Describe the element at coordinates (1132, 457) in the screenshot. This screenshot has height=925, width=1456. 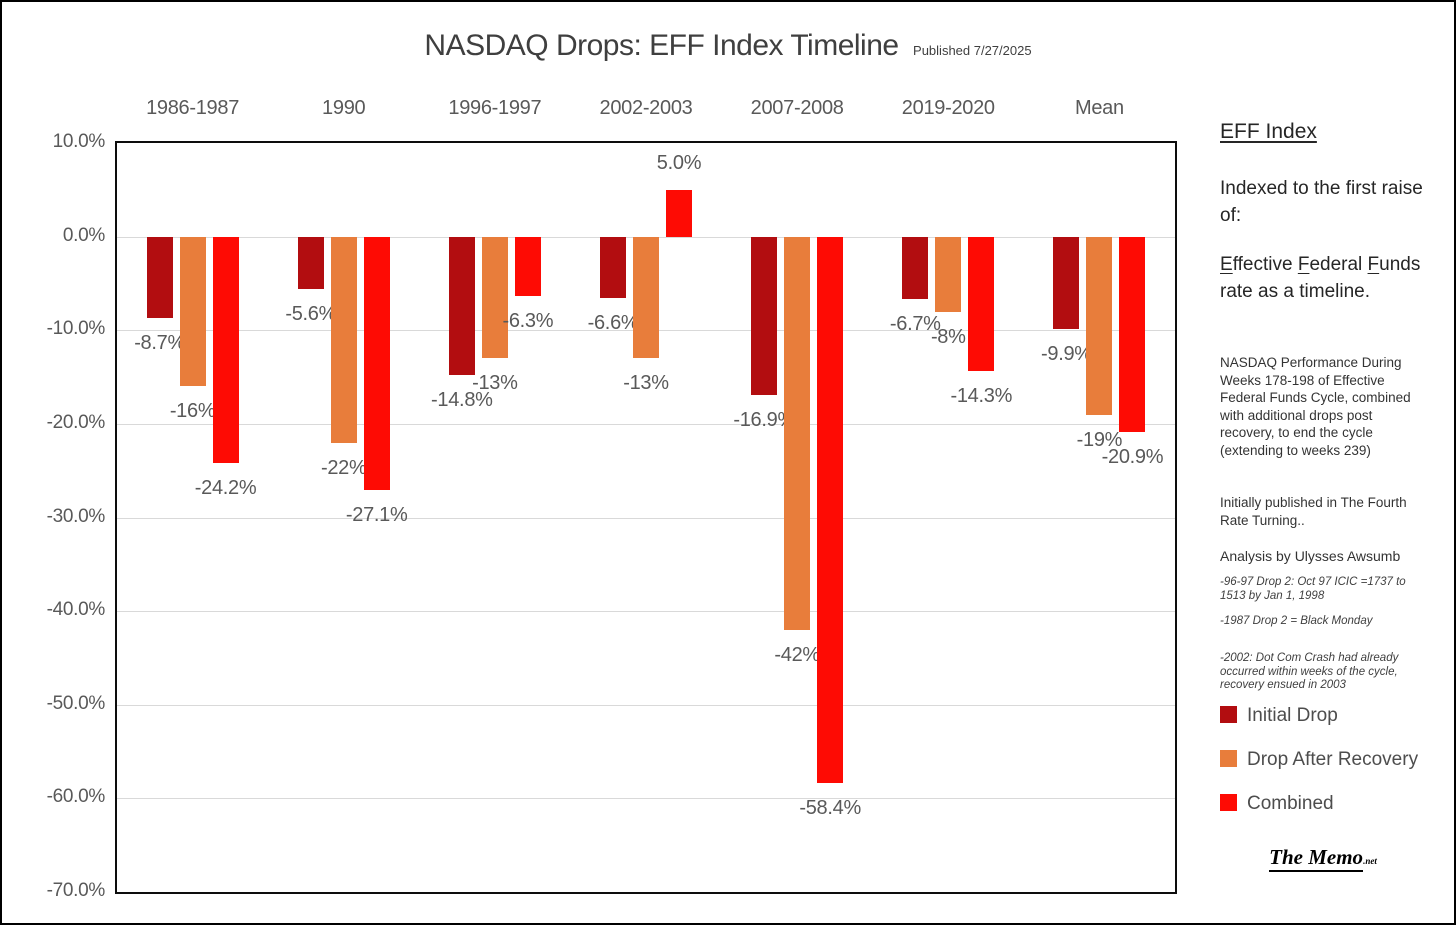
I see `bar-value-label: -20.9%` at that location.